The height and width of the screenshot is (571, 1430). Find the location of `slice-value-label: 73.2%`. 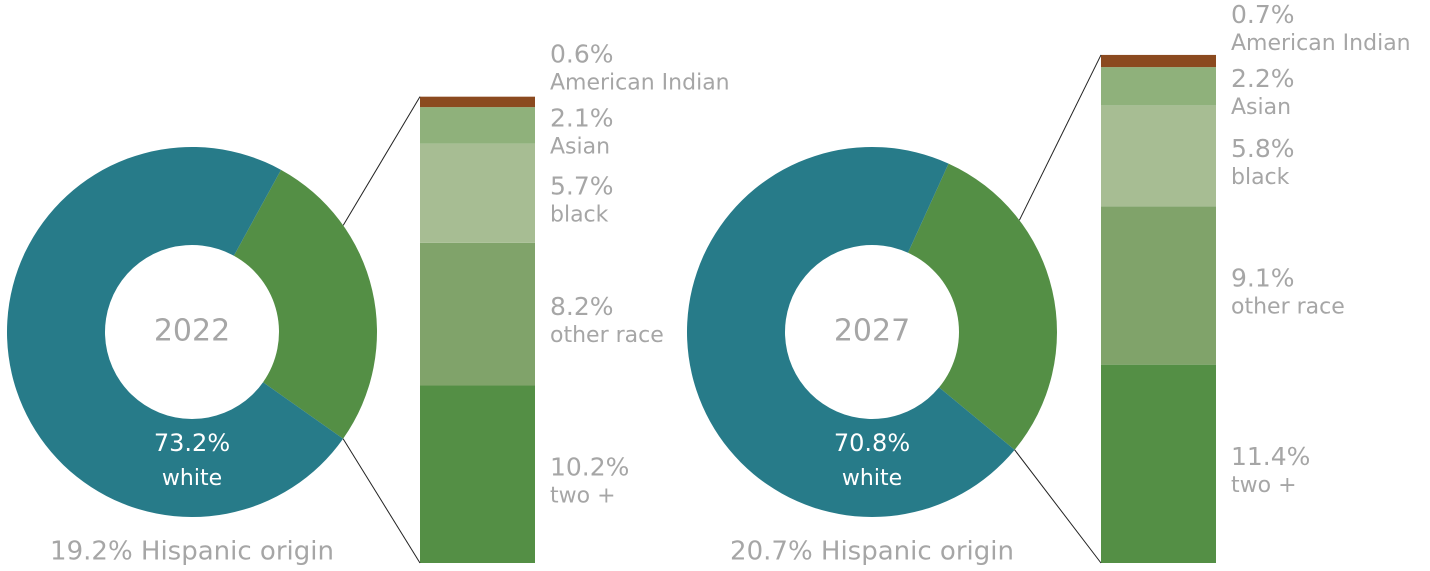

slice-value-label: 73.2% is located at coordinates (192, 443).